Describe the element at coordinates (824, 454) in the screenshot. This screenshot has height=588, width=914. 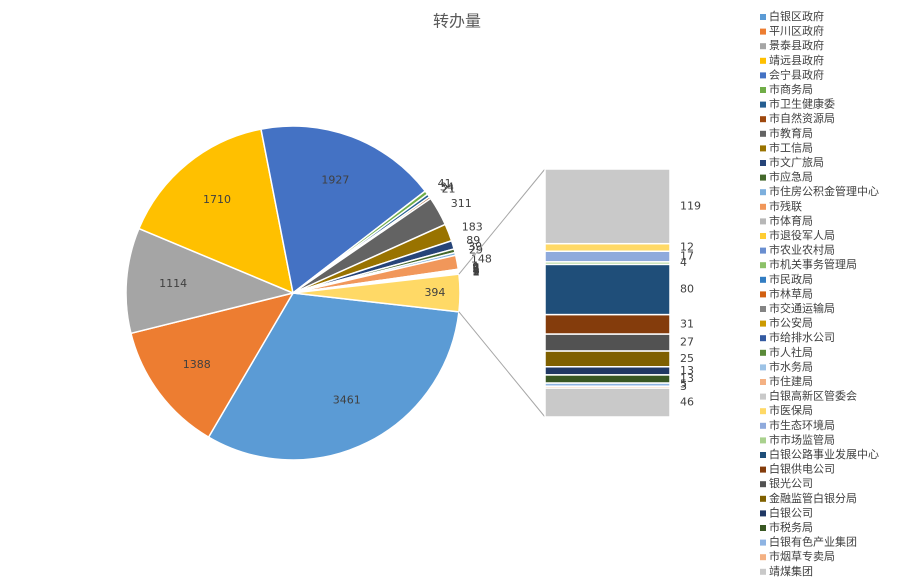
I see `legend-label: 白银公路事业发展中心` at that location.